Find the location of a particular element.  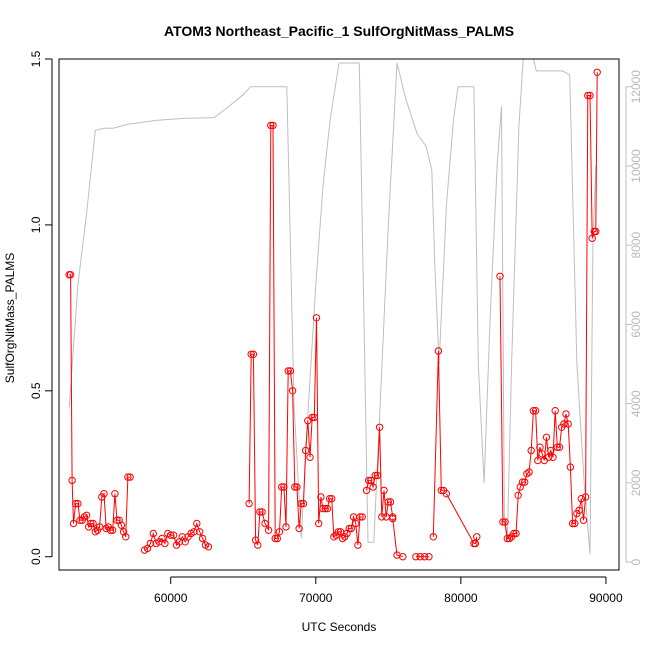

y2-tick-label: 0 is located at coordinates (636, 561).